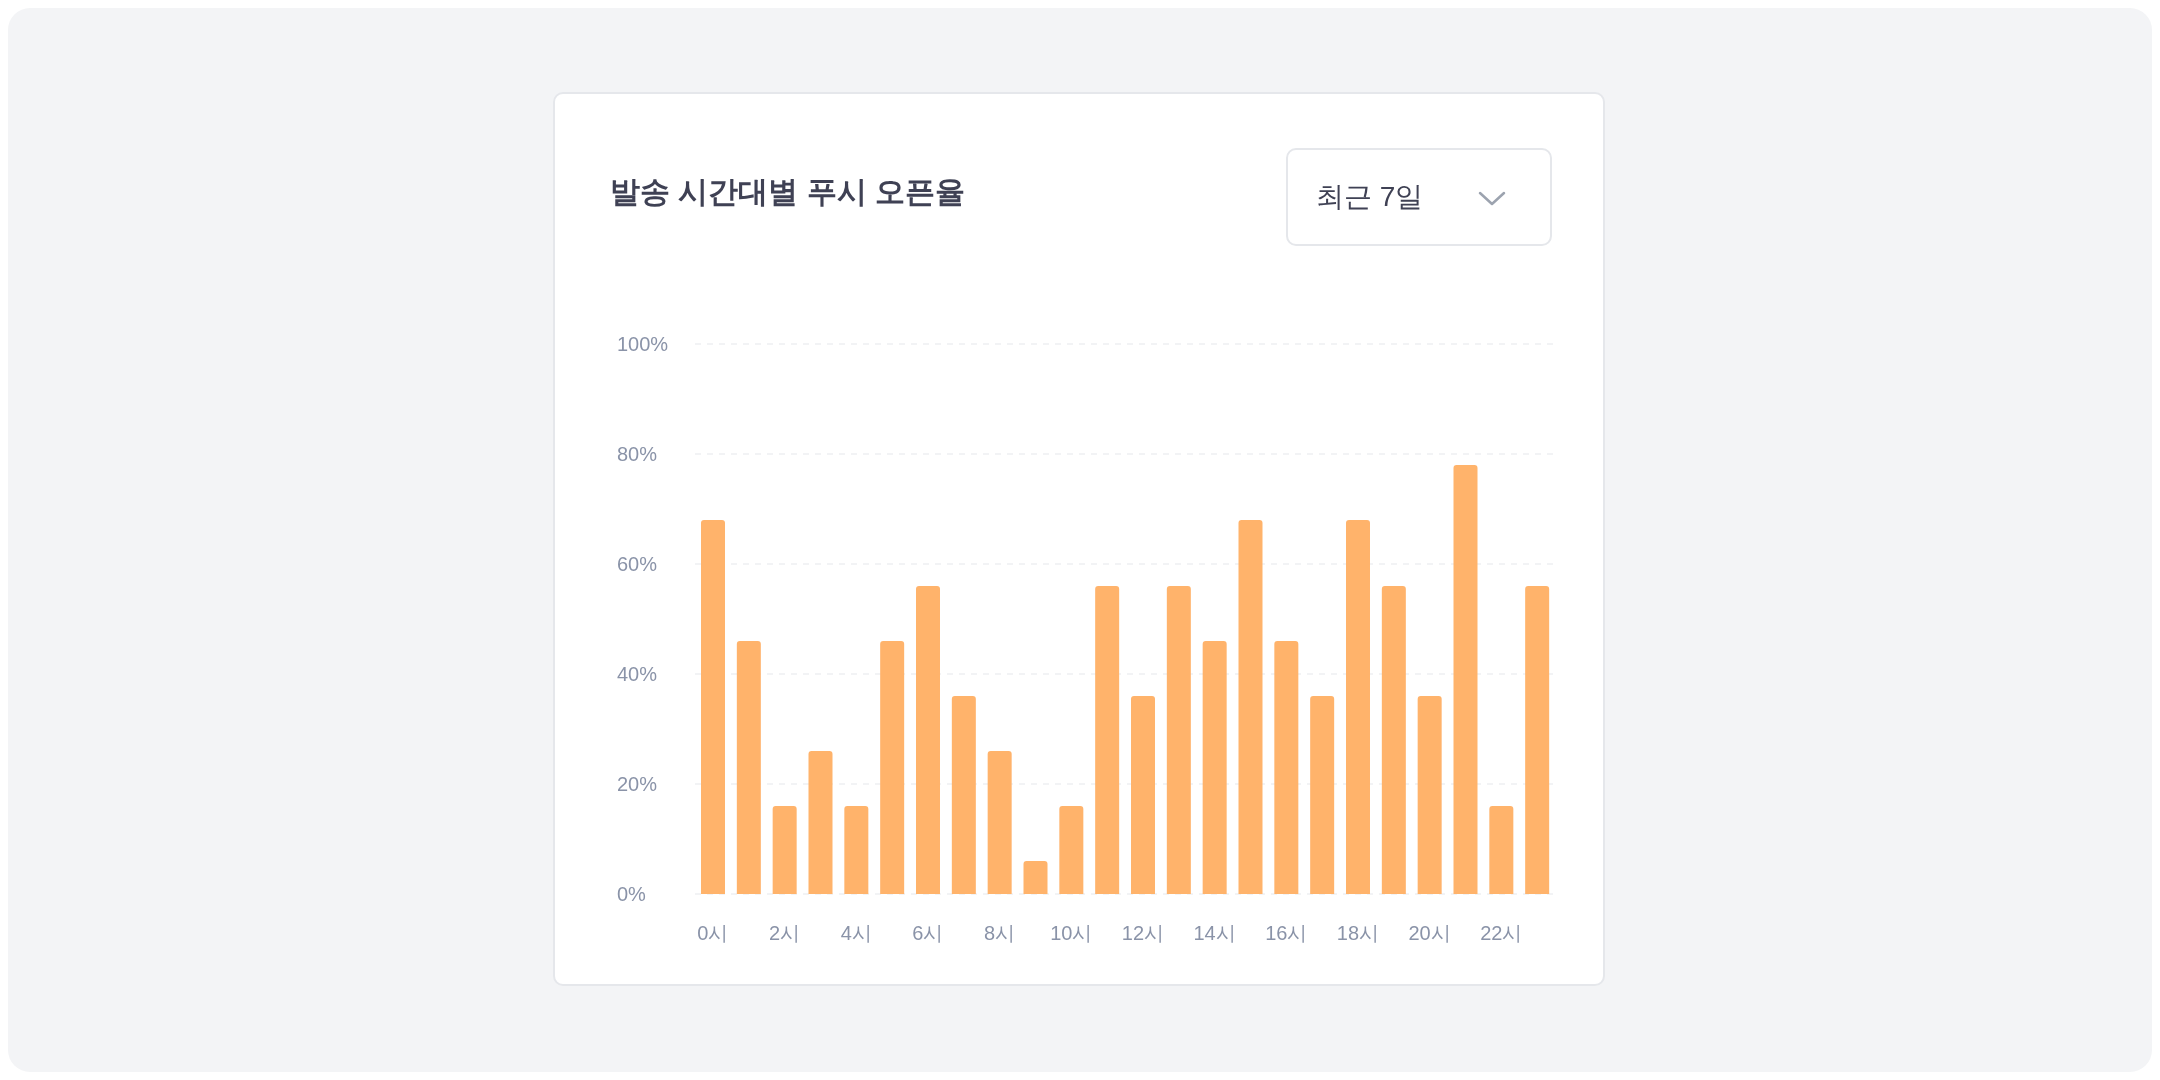 This screenshot has height=1080, width=2160. Describe the element at coordinates (928, 933) in the screenshot. I see `x-tick-label: 6시` at that location.